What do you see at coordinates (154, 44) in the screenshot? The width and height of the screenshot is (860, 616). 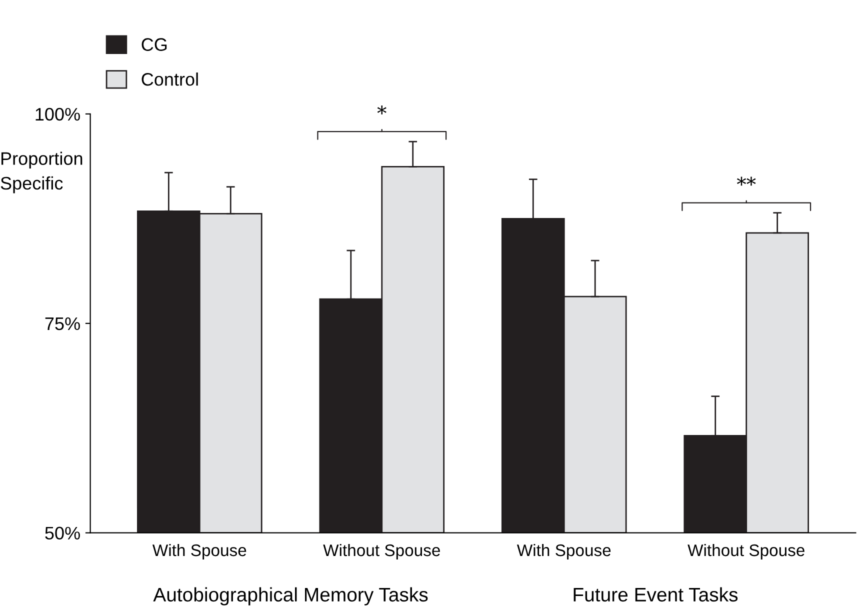 I see `legend-label: CG` at bounding box center [154, 44].